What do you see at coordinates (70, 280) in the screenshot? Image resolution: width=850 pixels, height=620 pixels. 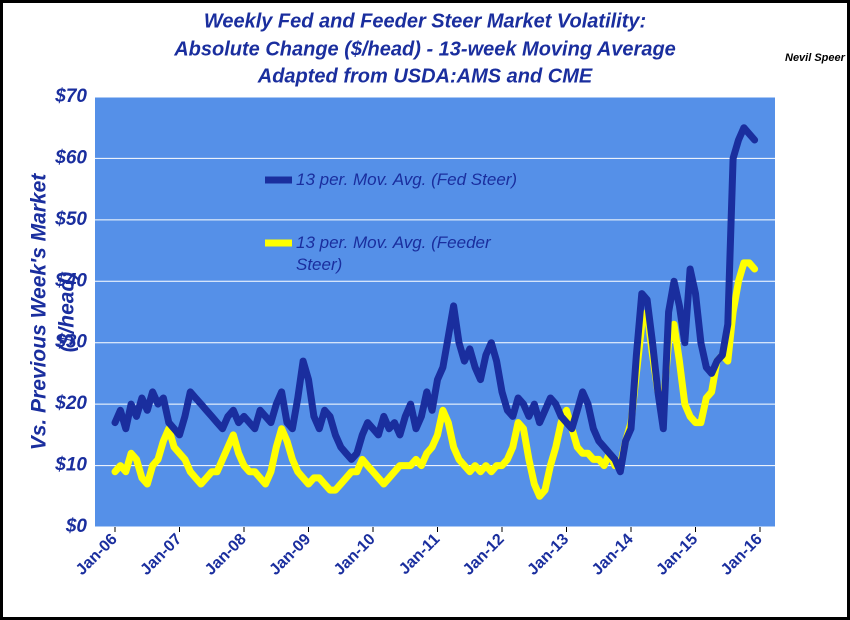 I see `y-tick-label: $40` at bounding box center [70, 280].